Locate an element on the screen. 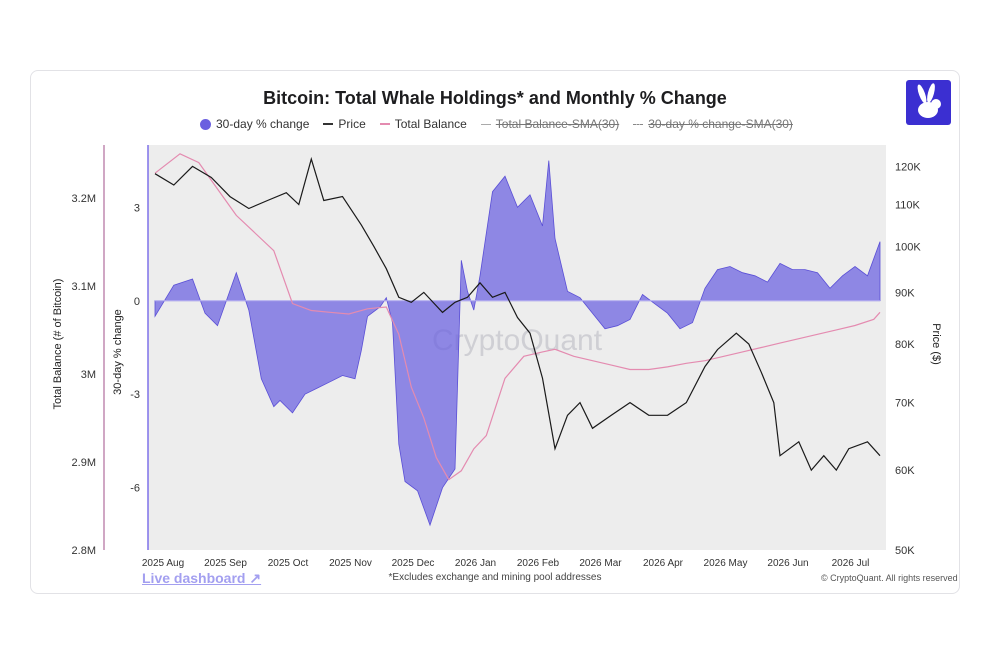 The height and width of the screenshot is (660, 990). live-dashboard-link: Live dashboard ↗ is located at coordinates (202, 578).